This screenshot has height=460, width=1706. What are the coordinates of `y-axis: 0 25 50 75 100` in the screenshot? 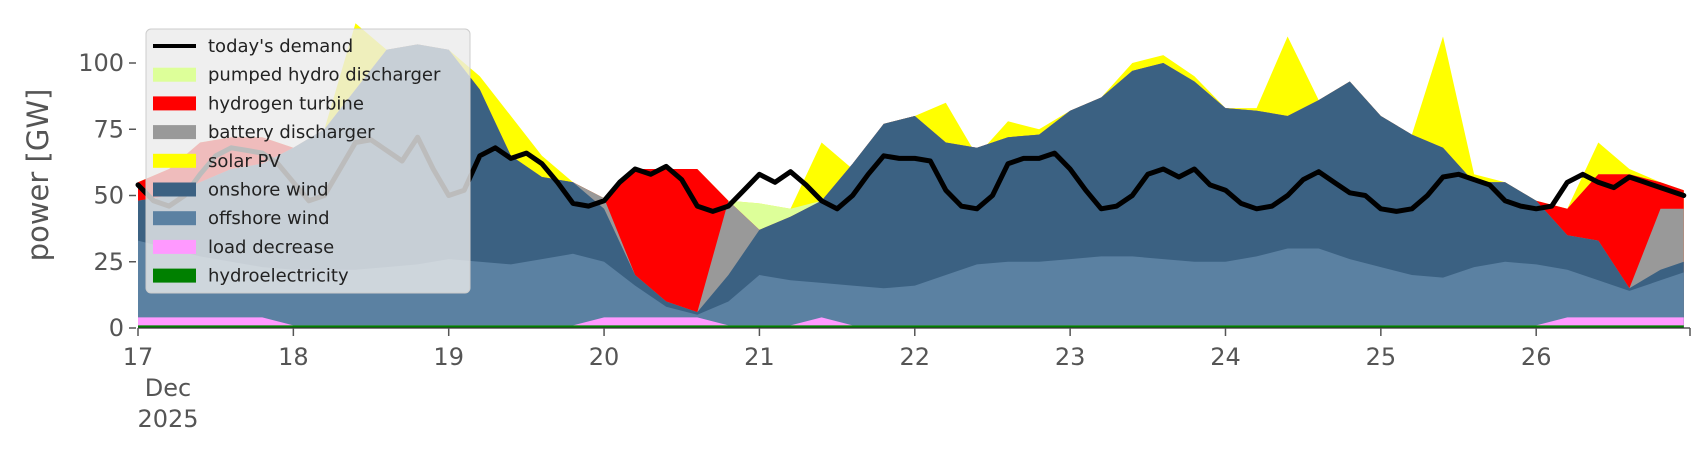 It's located at (107, 195).